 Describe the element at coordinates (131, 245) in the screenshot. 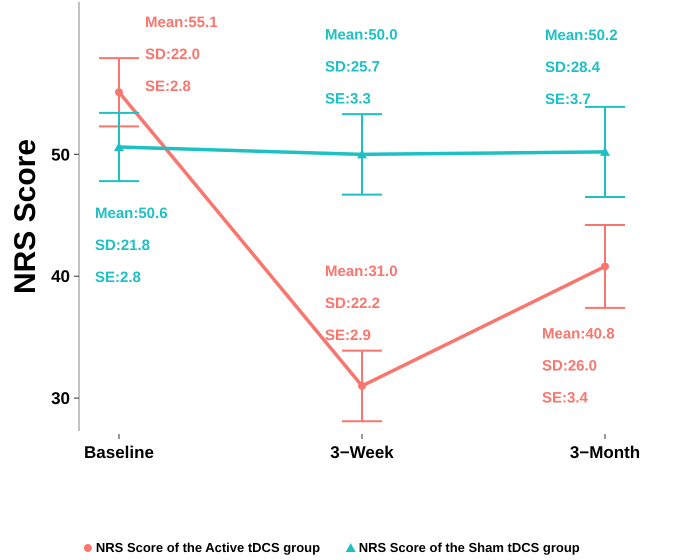

I see `annotation: Mean:50.6 SD:21.8 SE:2.8` at that location.